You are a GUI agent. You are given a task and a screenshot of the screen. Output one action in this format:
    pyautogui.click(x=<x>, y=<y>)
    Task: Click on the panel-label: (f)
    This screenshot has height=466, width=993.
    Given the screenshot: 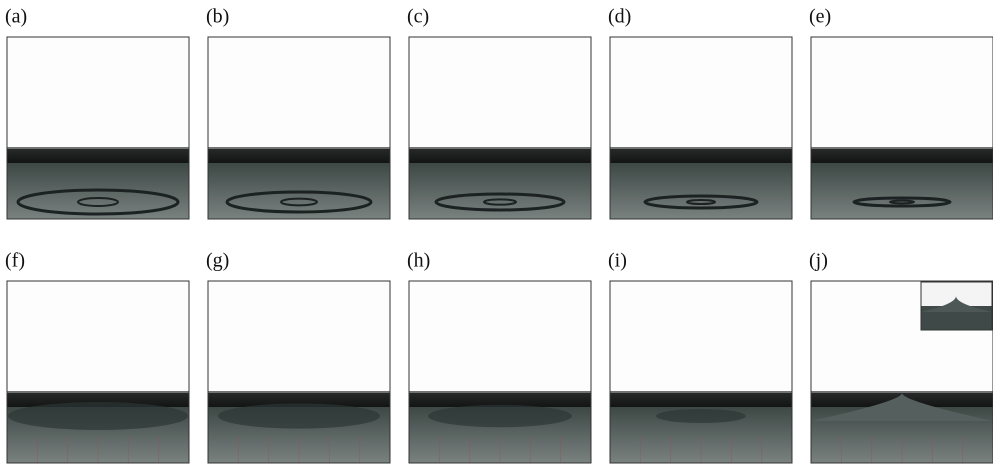 What is the action you would take?
    pyautogui.click(x=15, y=261)
    